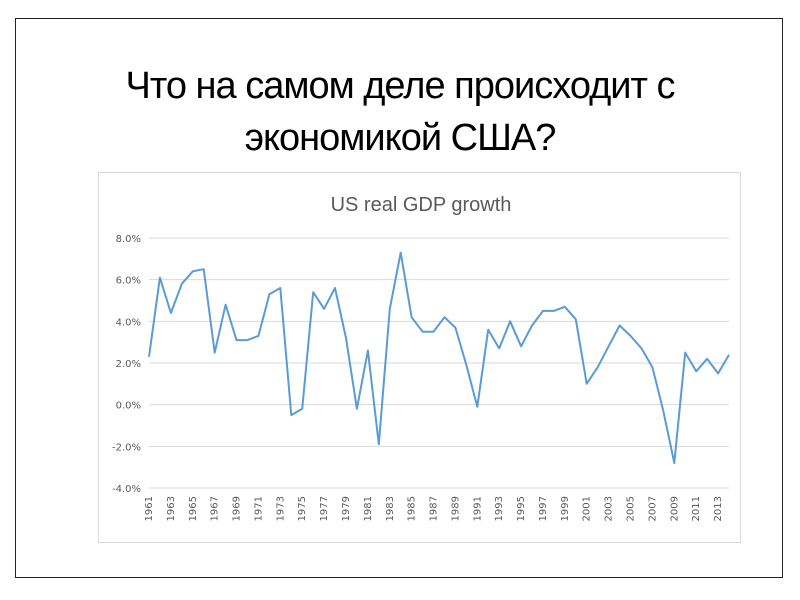 The height and width of the screenshot is (600, 800). I want to click on x-tick-label: 1983, so click(390, 508).